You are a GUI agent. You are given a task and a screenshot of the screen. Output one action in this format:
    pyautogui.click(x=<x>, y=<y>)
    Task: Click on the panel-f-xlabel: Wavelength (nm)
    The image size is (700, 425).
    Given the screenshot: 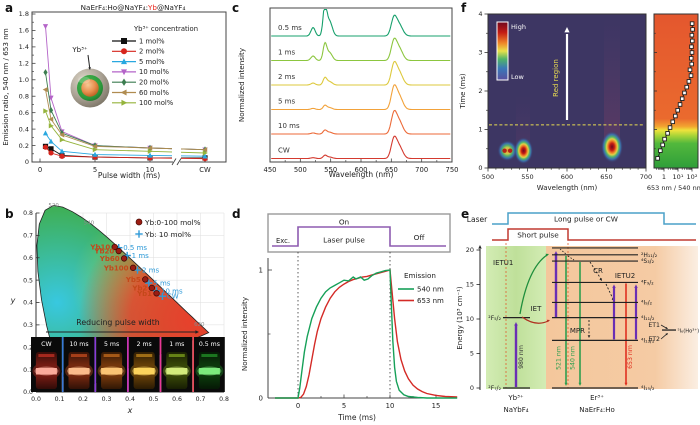 What is the action you would take?
    pyautogui.click(x=567, y=188)
    